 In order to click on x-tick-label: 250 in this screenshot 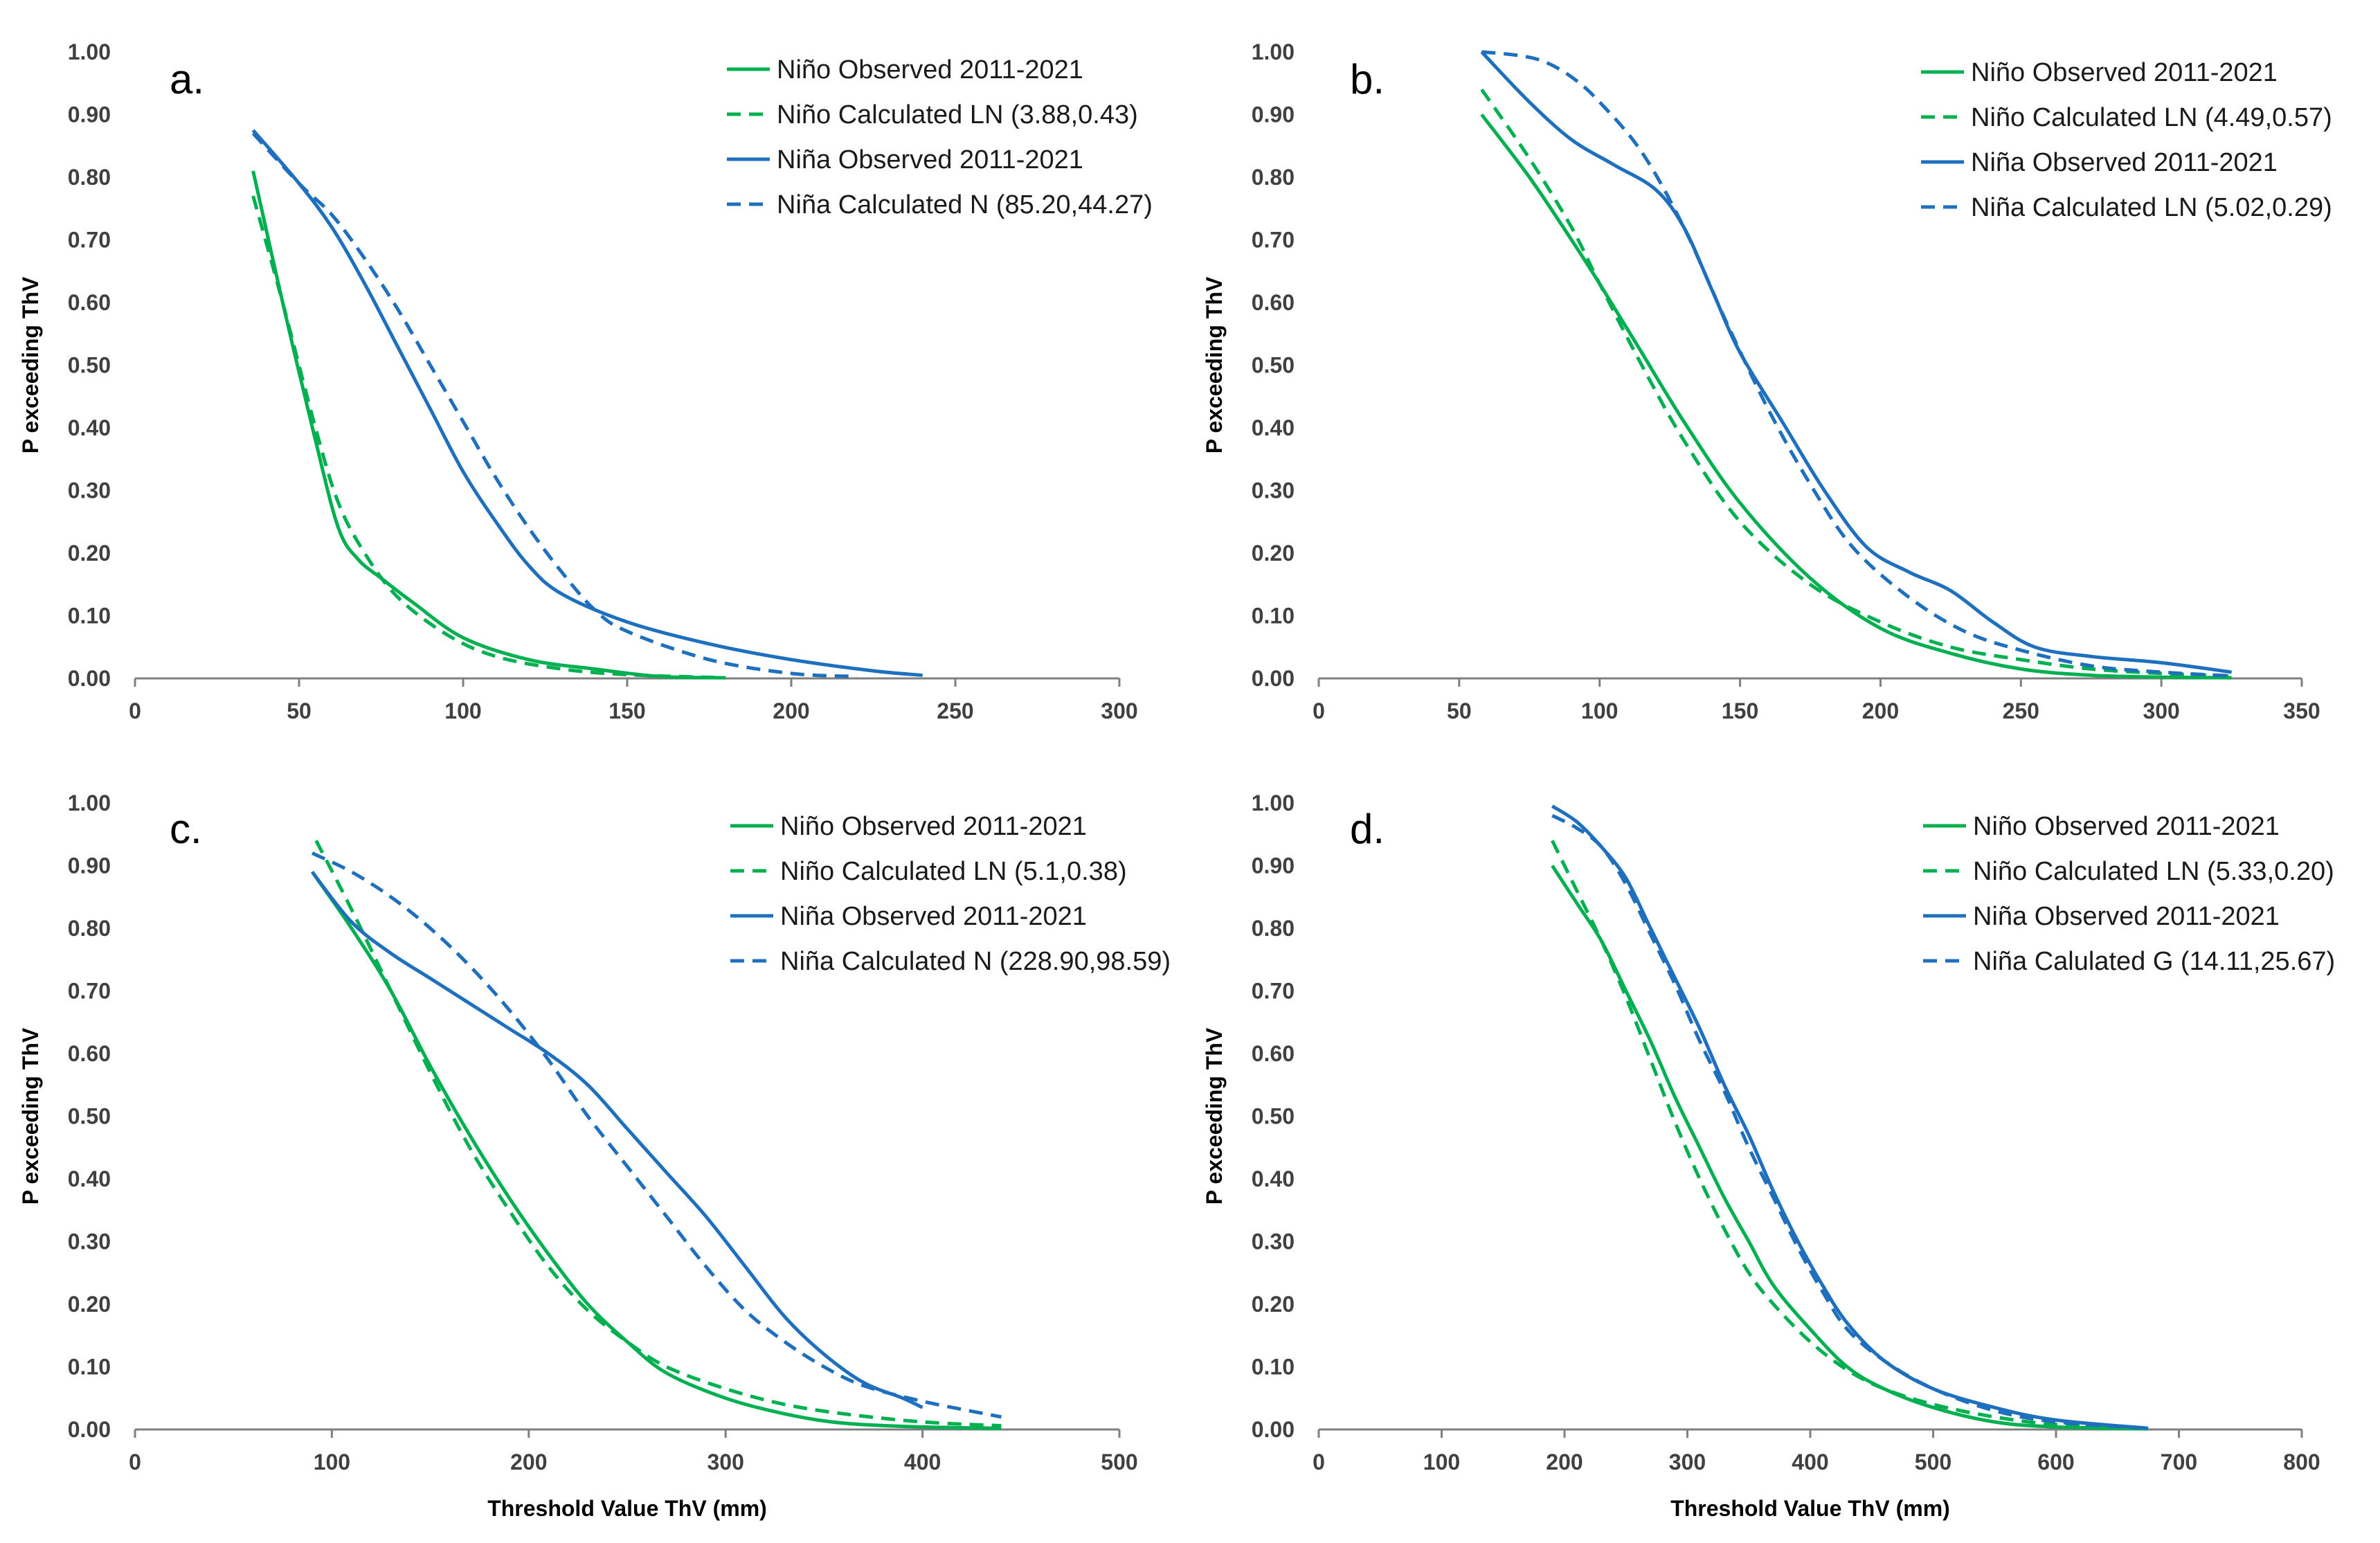, I will do `click(955, 710)`.